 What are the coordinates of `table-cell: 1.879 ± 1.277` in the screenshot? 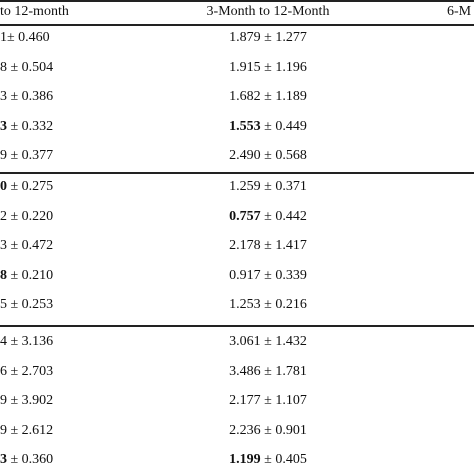 It's located at (268, 37).